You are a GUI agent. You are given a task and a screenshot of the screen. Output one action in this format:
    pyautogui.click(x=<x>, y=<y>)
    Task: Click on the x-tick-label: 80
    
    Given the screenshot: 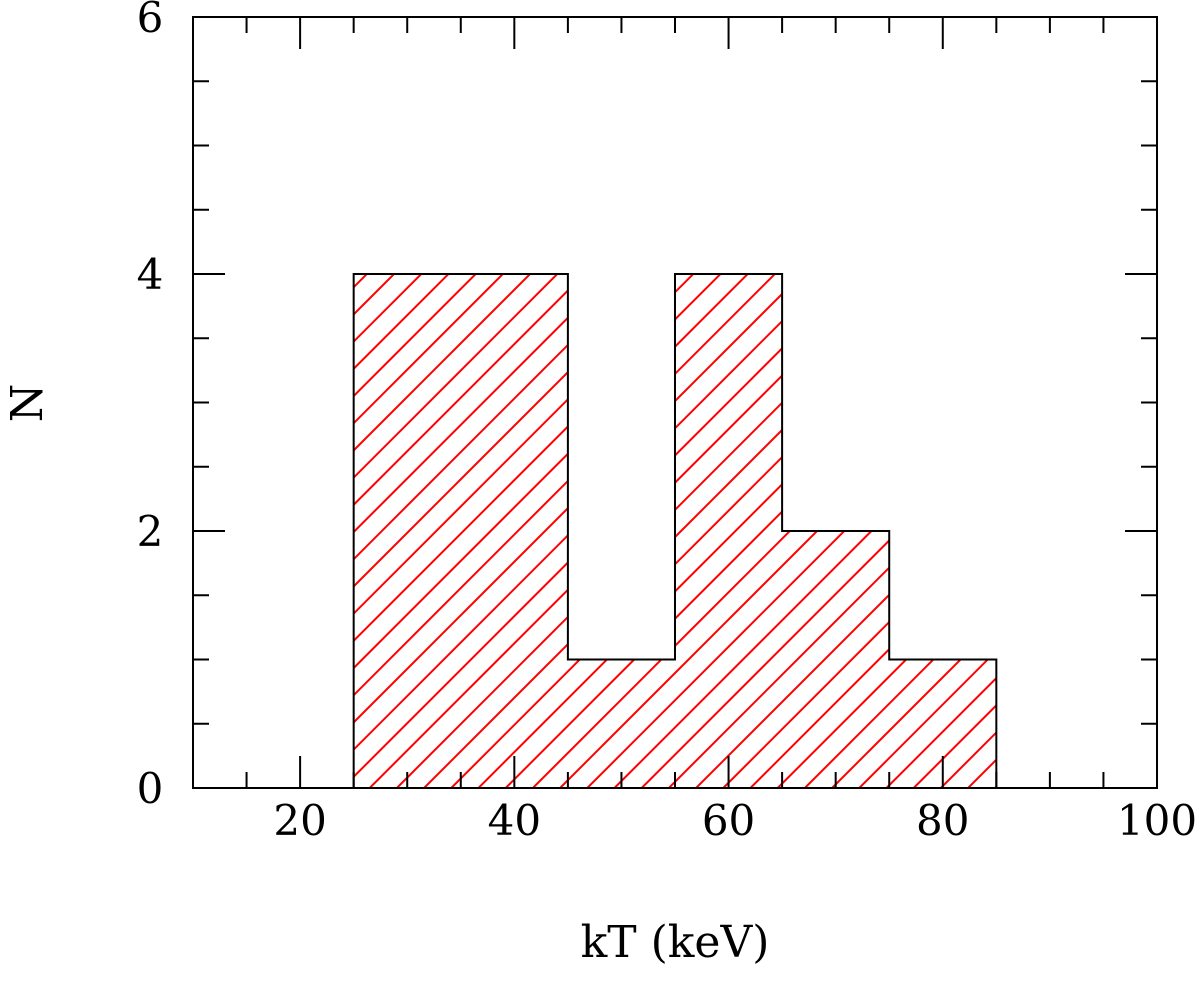 What is the action you would take?
    pyautogui.click(x=942, y=820)
    